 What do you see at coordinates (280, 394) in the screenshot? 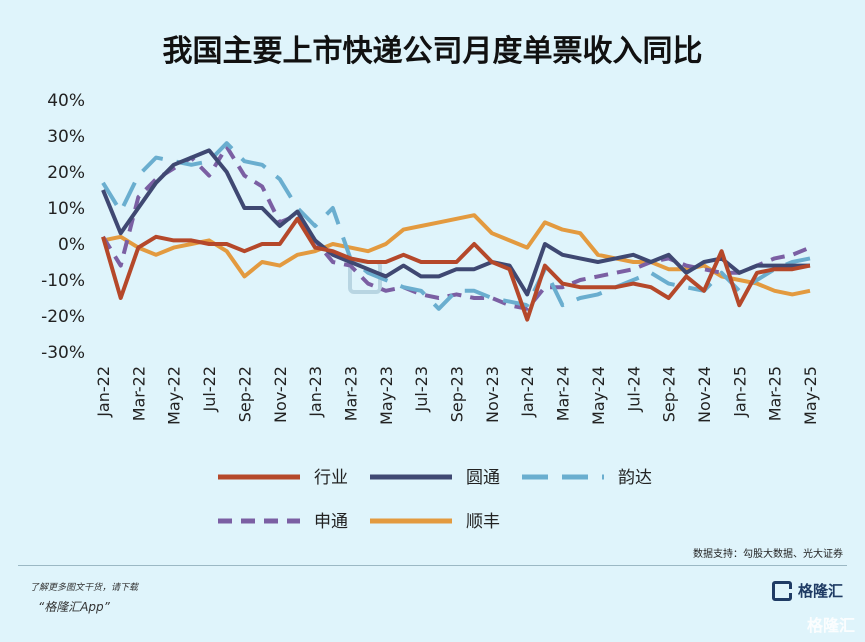
I see `x-tick-label: Nov-22` at bounding box center [280, 394].